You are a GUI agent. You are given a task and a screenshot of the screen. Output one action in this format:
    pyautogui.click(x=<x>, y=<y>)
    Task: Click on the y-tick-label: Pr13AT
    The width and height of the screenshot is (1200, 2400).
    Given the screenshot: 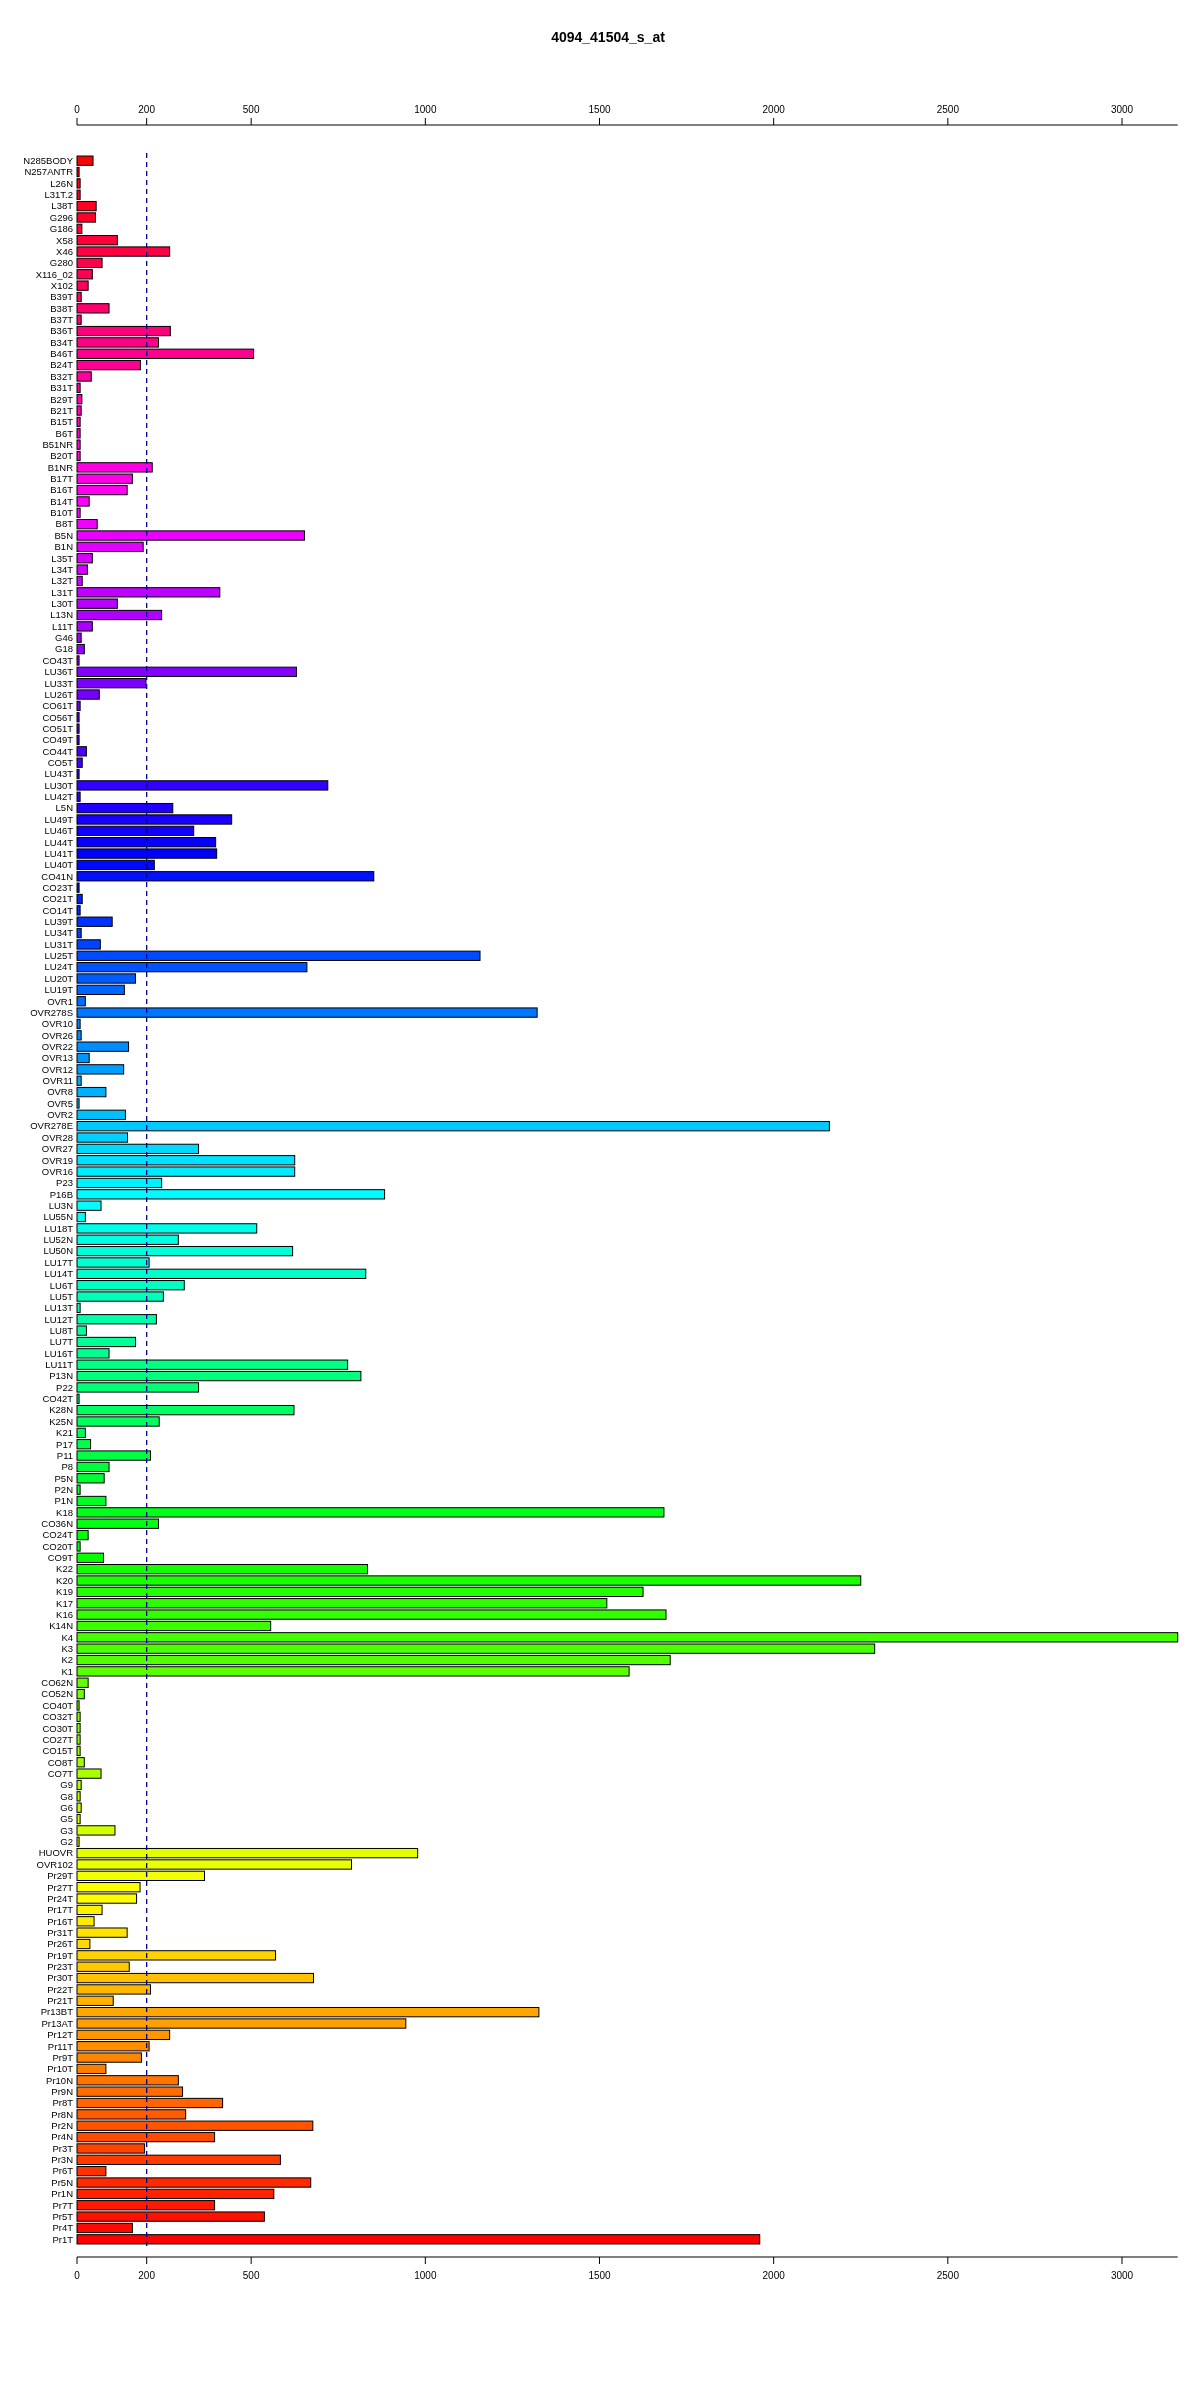 What is the action you would take?
    pyautogui.click(x=57, y=2023)
    